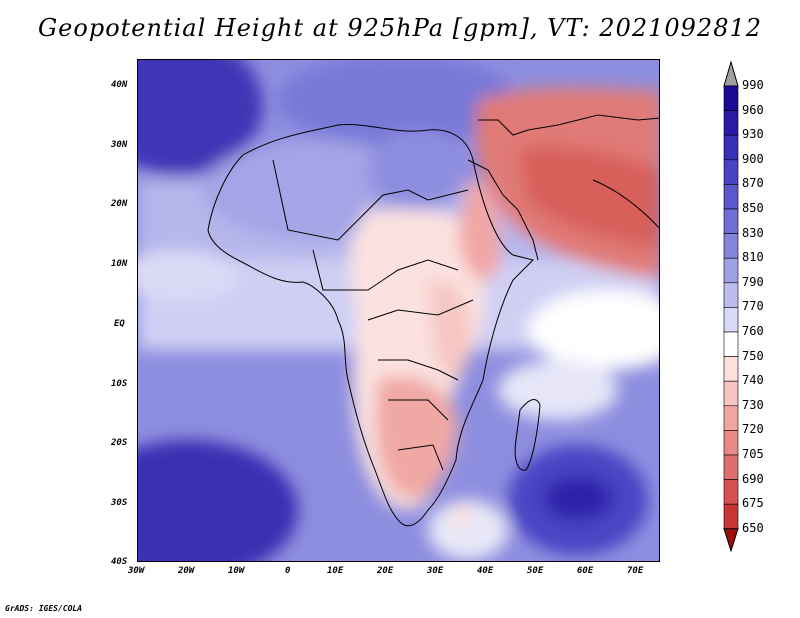 Image resolution: width=800 pixels, height=618 pixels. Describe the element at coordinates (435, 571) in the screenshot. I see `x-axis-label: 30E` at that location.